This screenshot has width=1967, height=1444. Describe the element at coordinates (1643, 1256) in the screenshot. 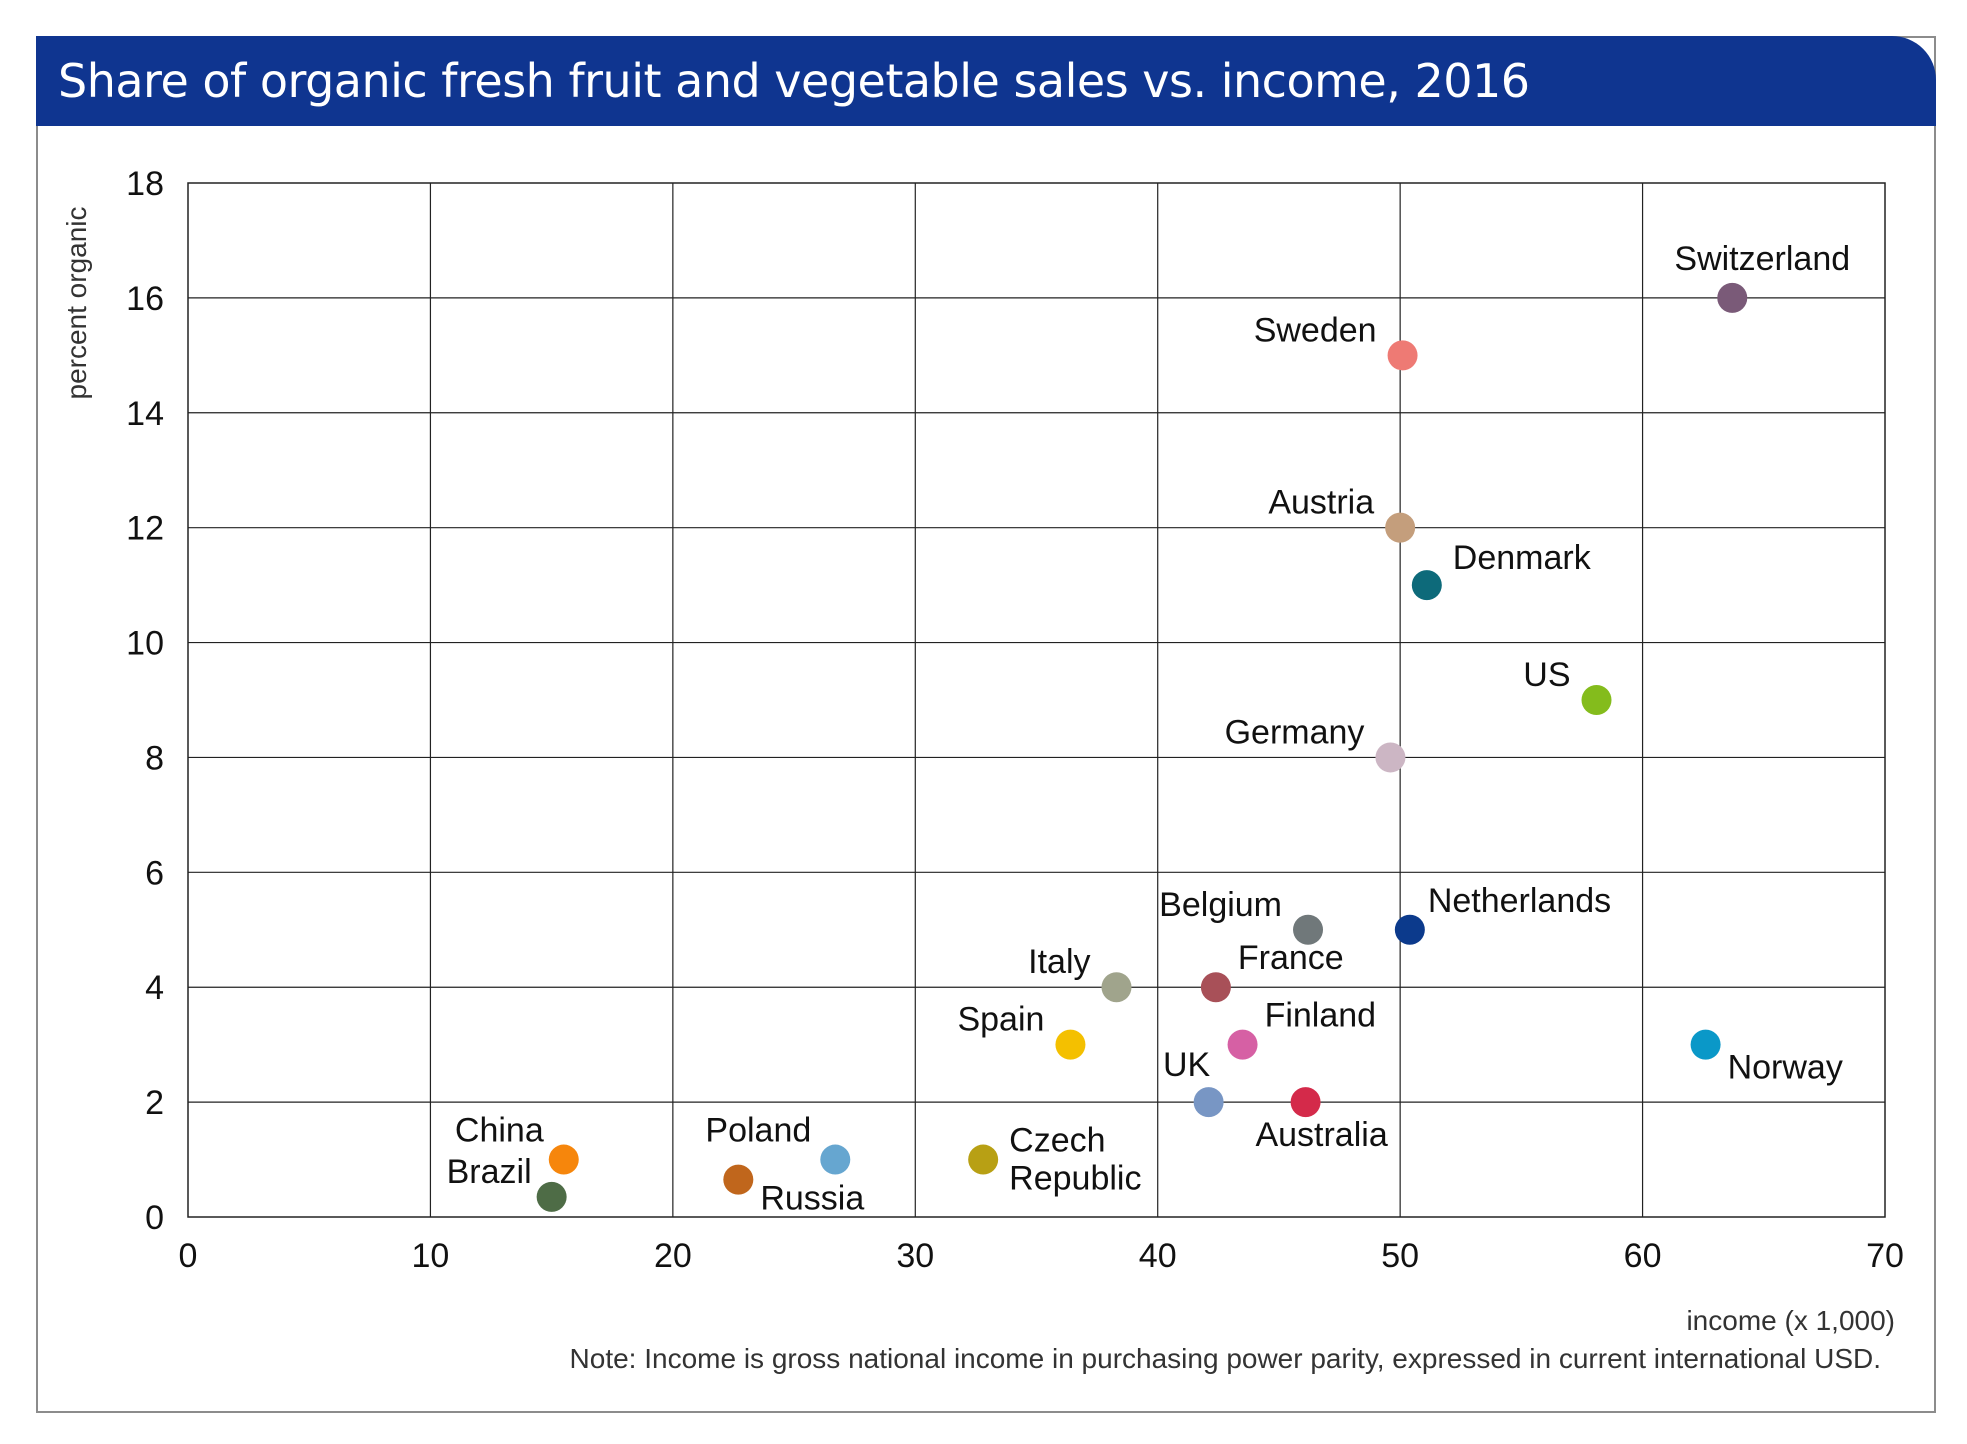

I see `x-tick-label: 60` at that location.